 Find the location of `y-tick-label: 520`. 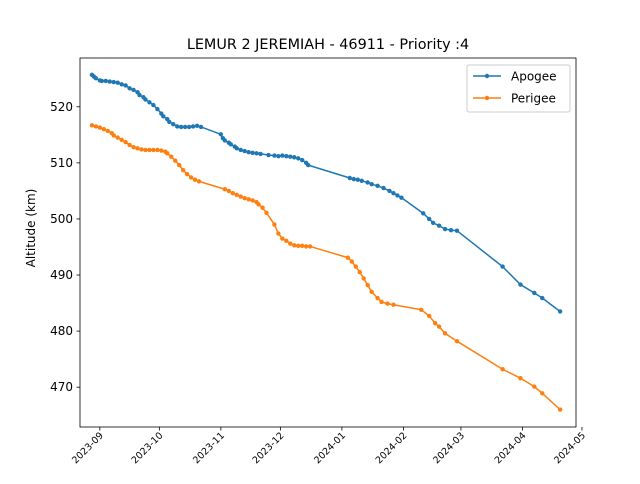

y-tick-label: 520 is located at coordinates (61, 107).